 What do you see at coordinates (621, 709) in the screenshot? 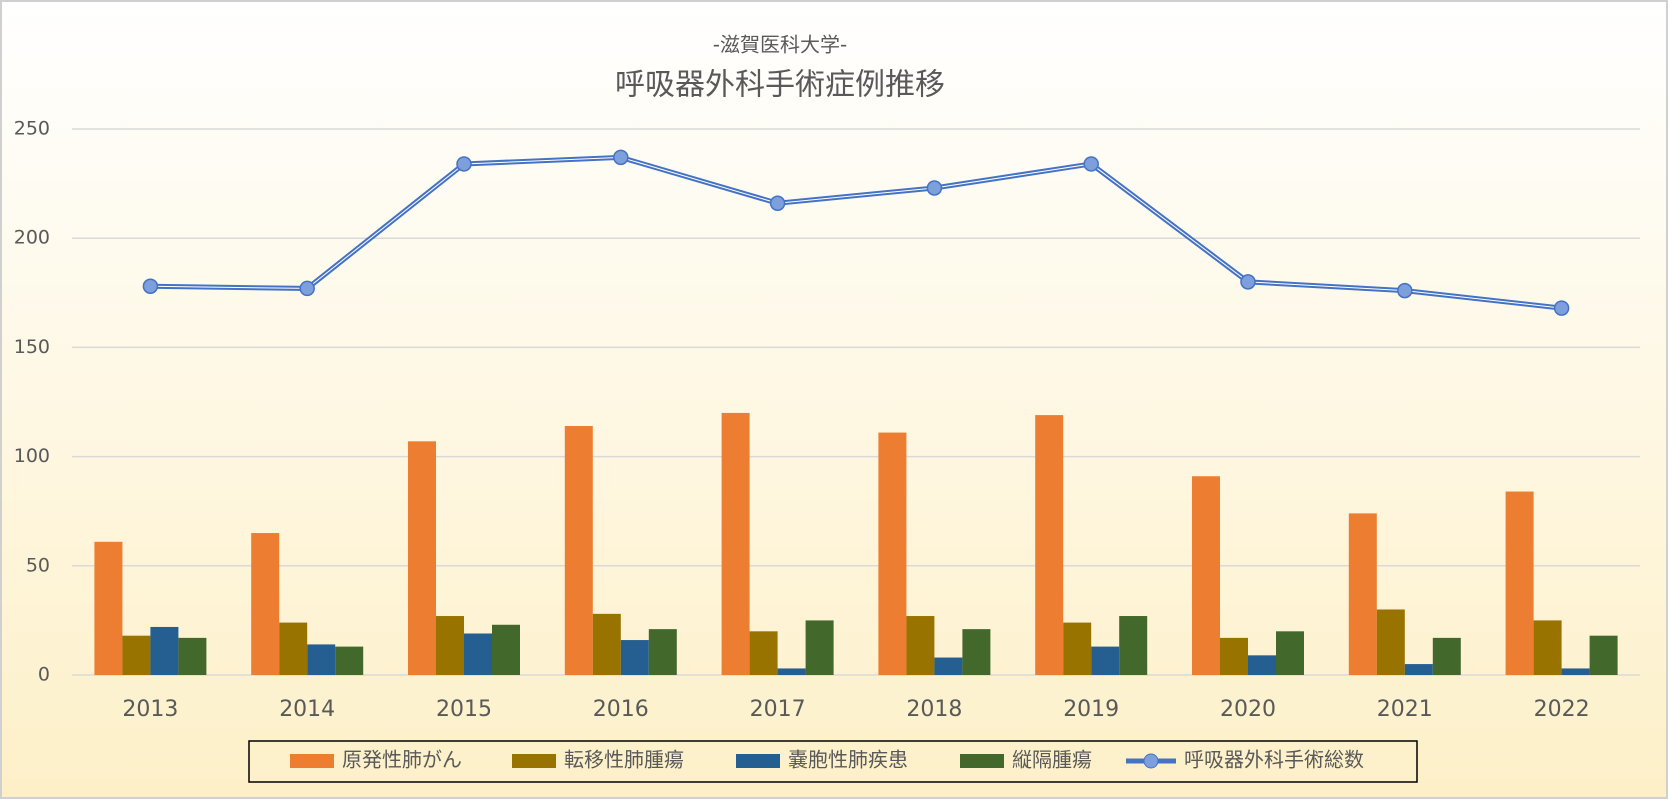
I see `x-tick-label: 2016` at bounding box center [621, 709].